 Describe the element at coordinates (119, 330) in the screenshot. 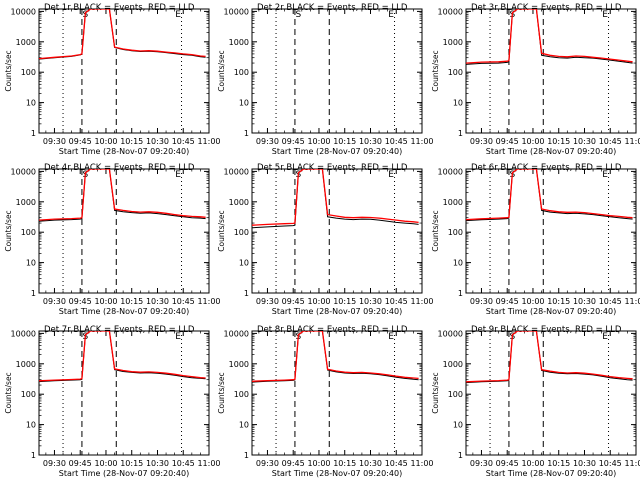

I see `panel-title: Det 7r BLACK = Events, RED = LLD` at that location.